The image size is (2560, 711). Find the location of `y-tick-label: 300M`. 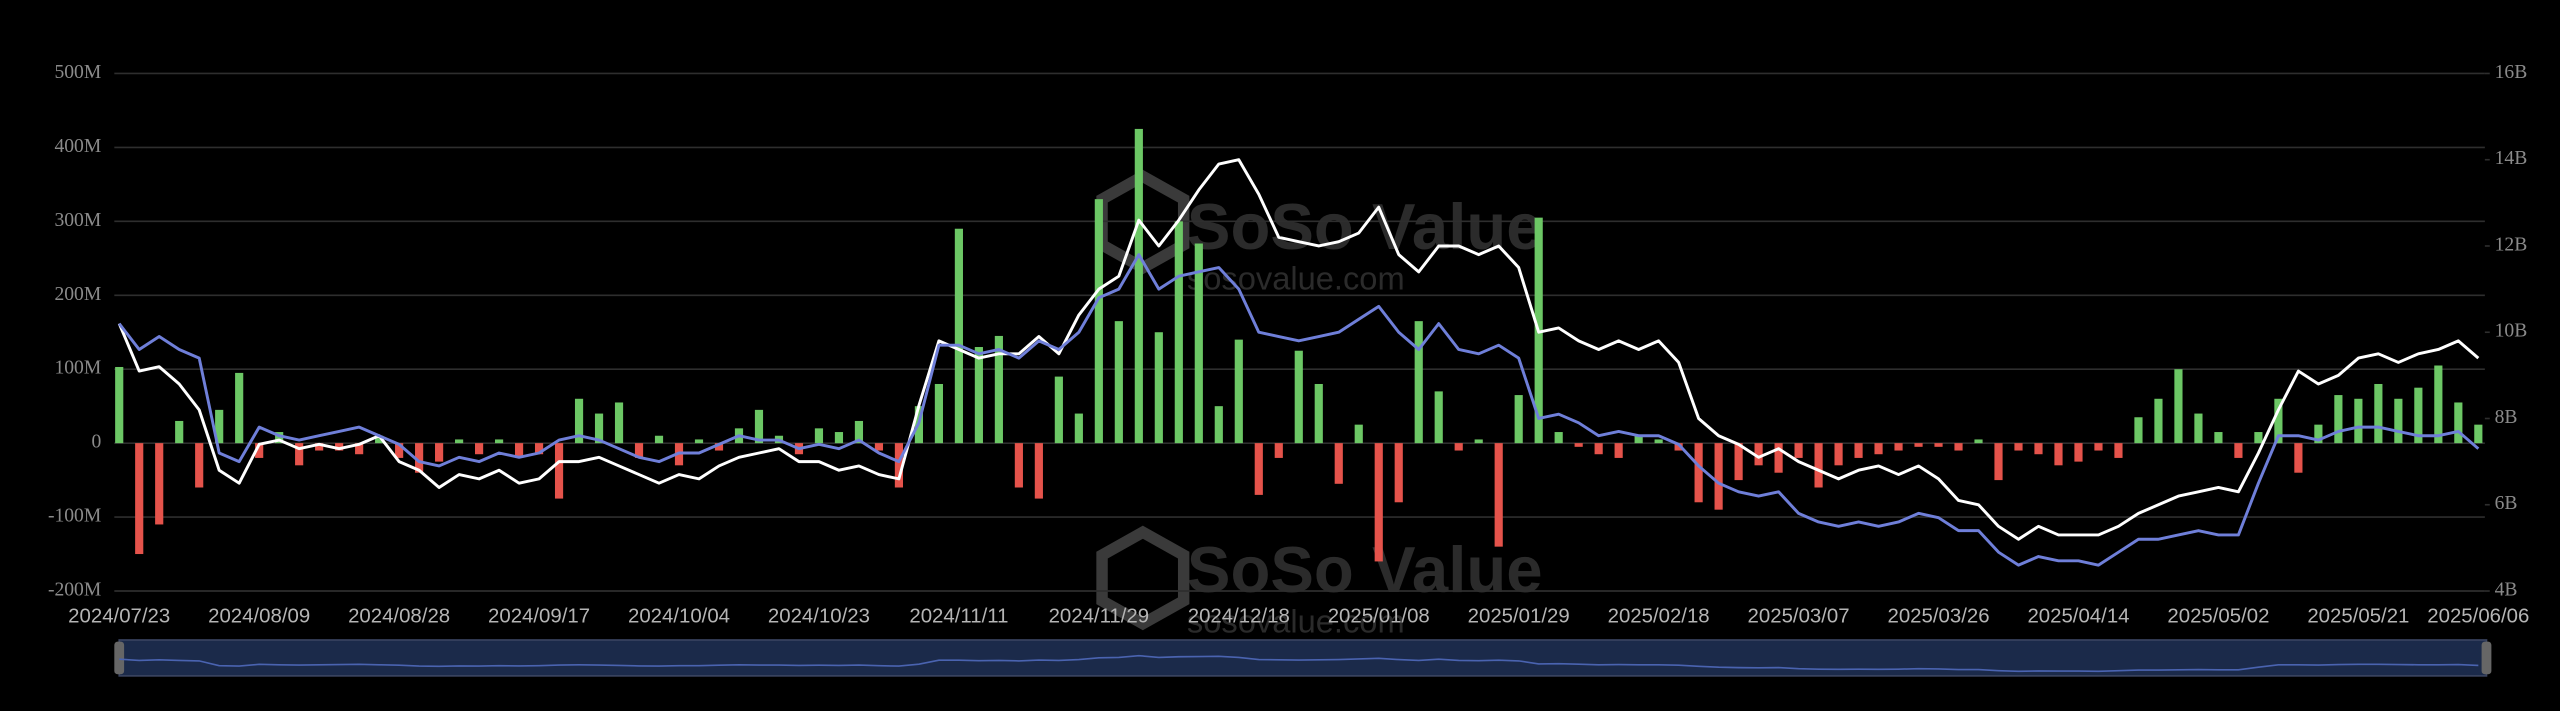

y-tick-label: 300M is located at coordinates (77, 220).